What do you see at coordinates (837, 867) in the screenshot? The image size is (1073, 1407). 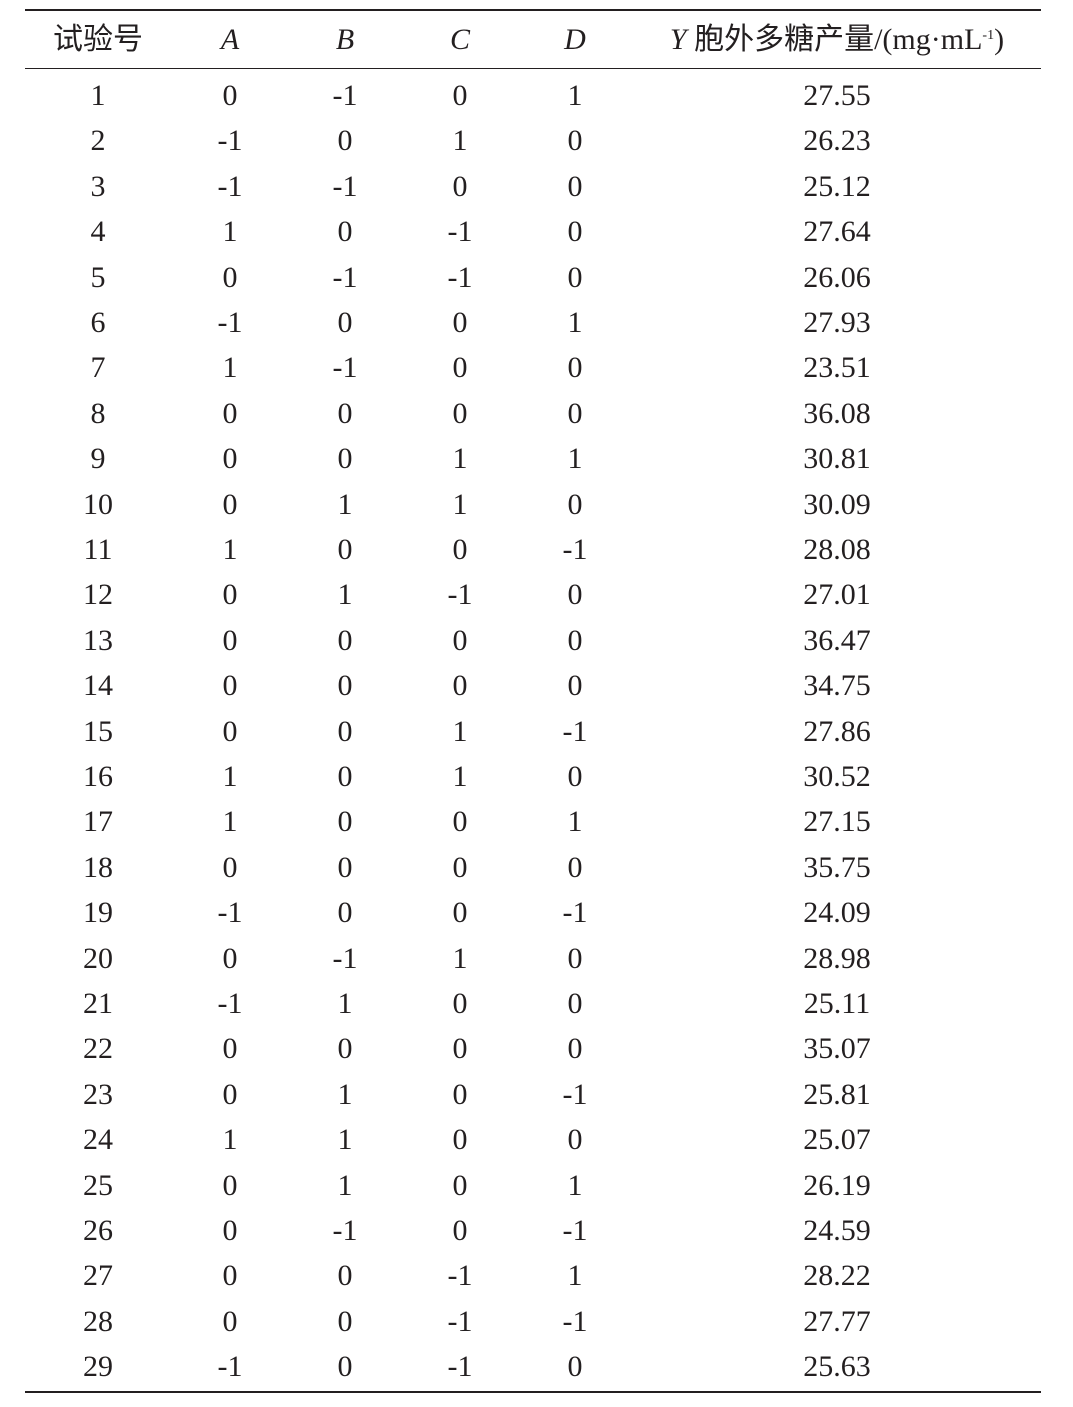 I see `cell-y: 35.75` at bounding box center [837, 867].